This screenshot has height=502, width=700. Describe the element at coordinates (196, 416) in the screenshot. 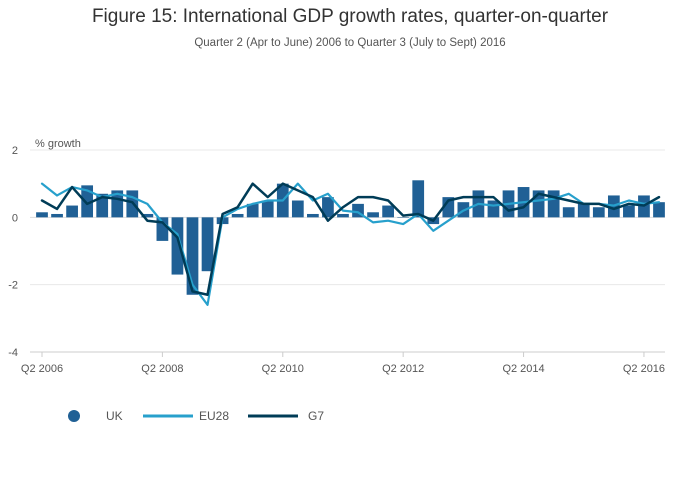

I see `legend: UK EU28 G7` at that location.